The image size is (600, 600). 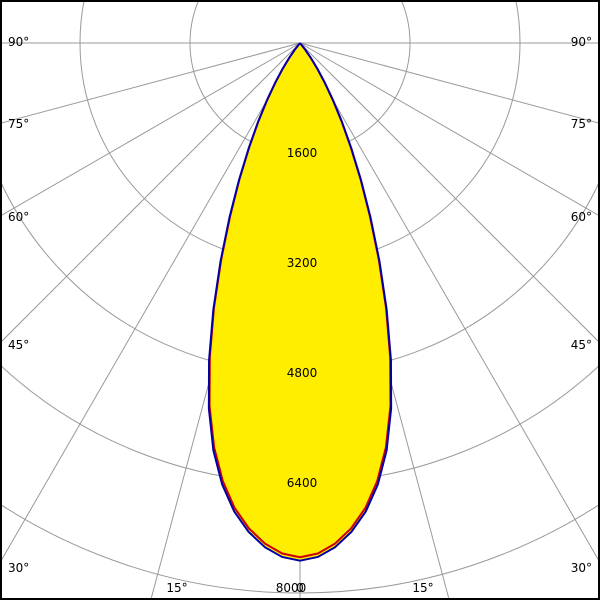 I want to click on ring-label-8000: 8000, so click(x=291, y=588).